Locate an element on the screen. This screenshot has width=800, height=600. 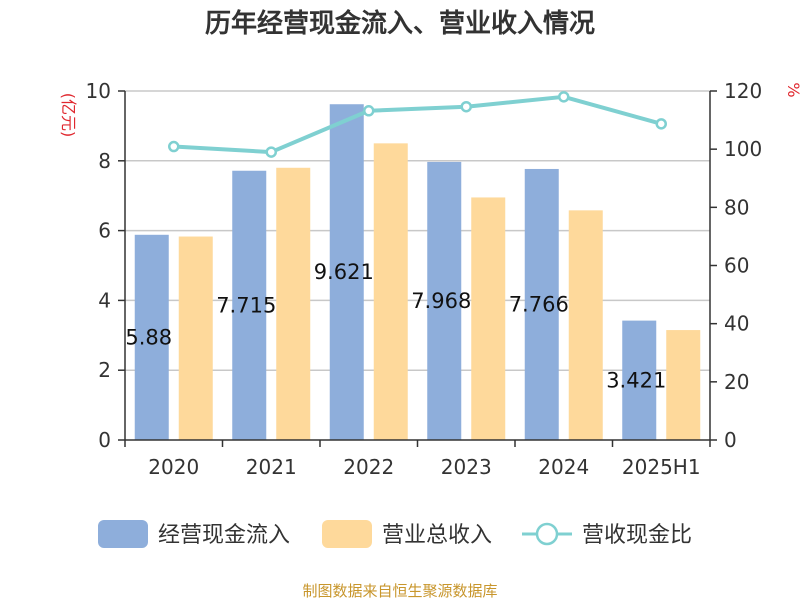
left-tick-label: 6 is located at coordinates (104, 231).